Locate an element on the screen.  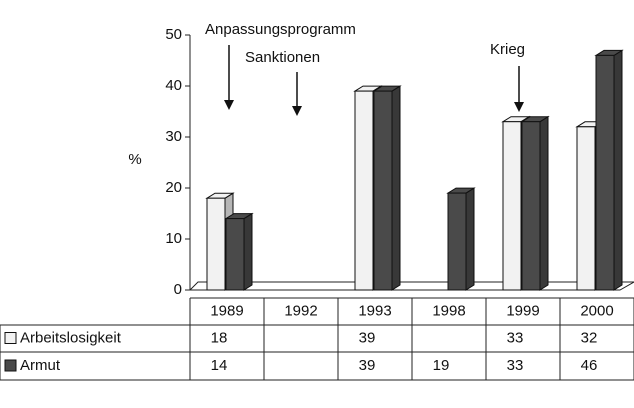
y-tick-label: 50 is located at coordinates (173, 34).